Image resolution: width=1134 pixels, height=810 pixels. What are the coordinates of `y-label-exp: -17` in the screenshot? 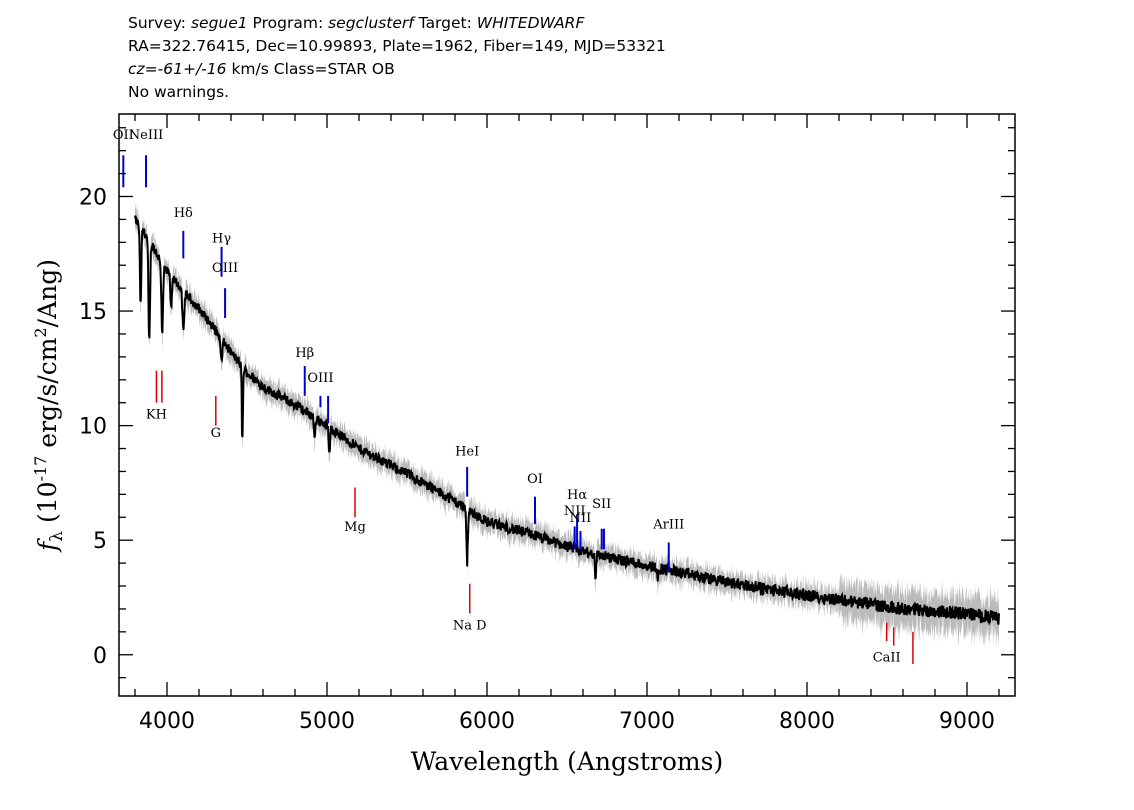 It's located at (40, 469).